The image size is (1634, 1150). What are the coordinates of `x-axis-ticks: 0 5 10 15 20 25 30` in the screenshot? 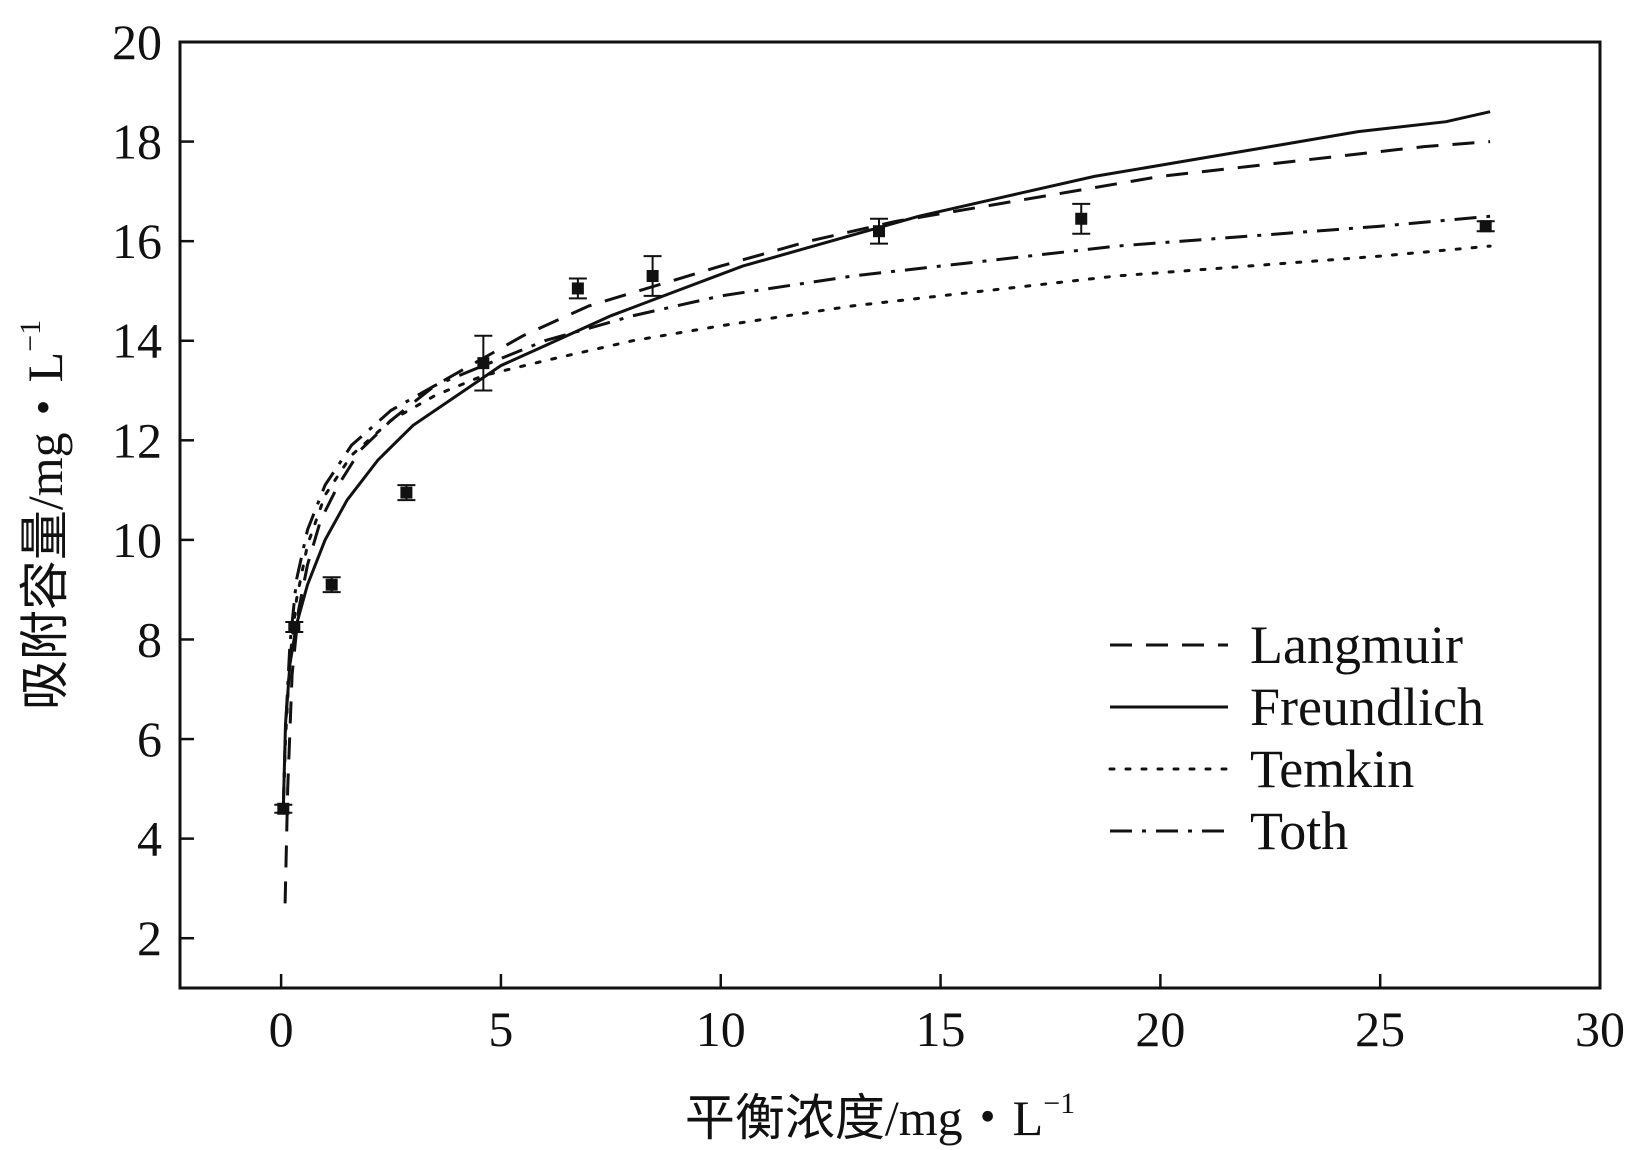 It's located at (947, 1015).